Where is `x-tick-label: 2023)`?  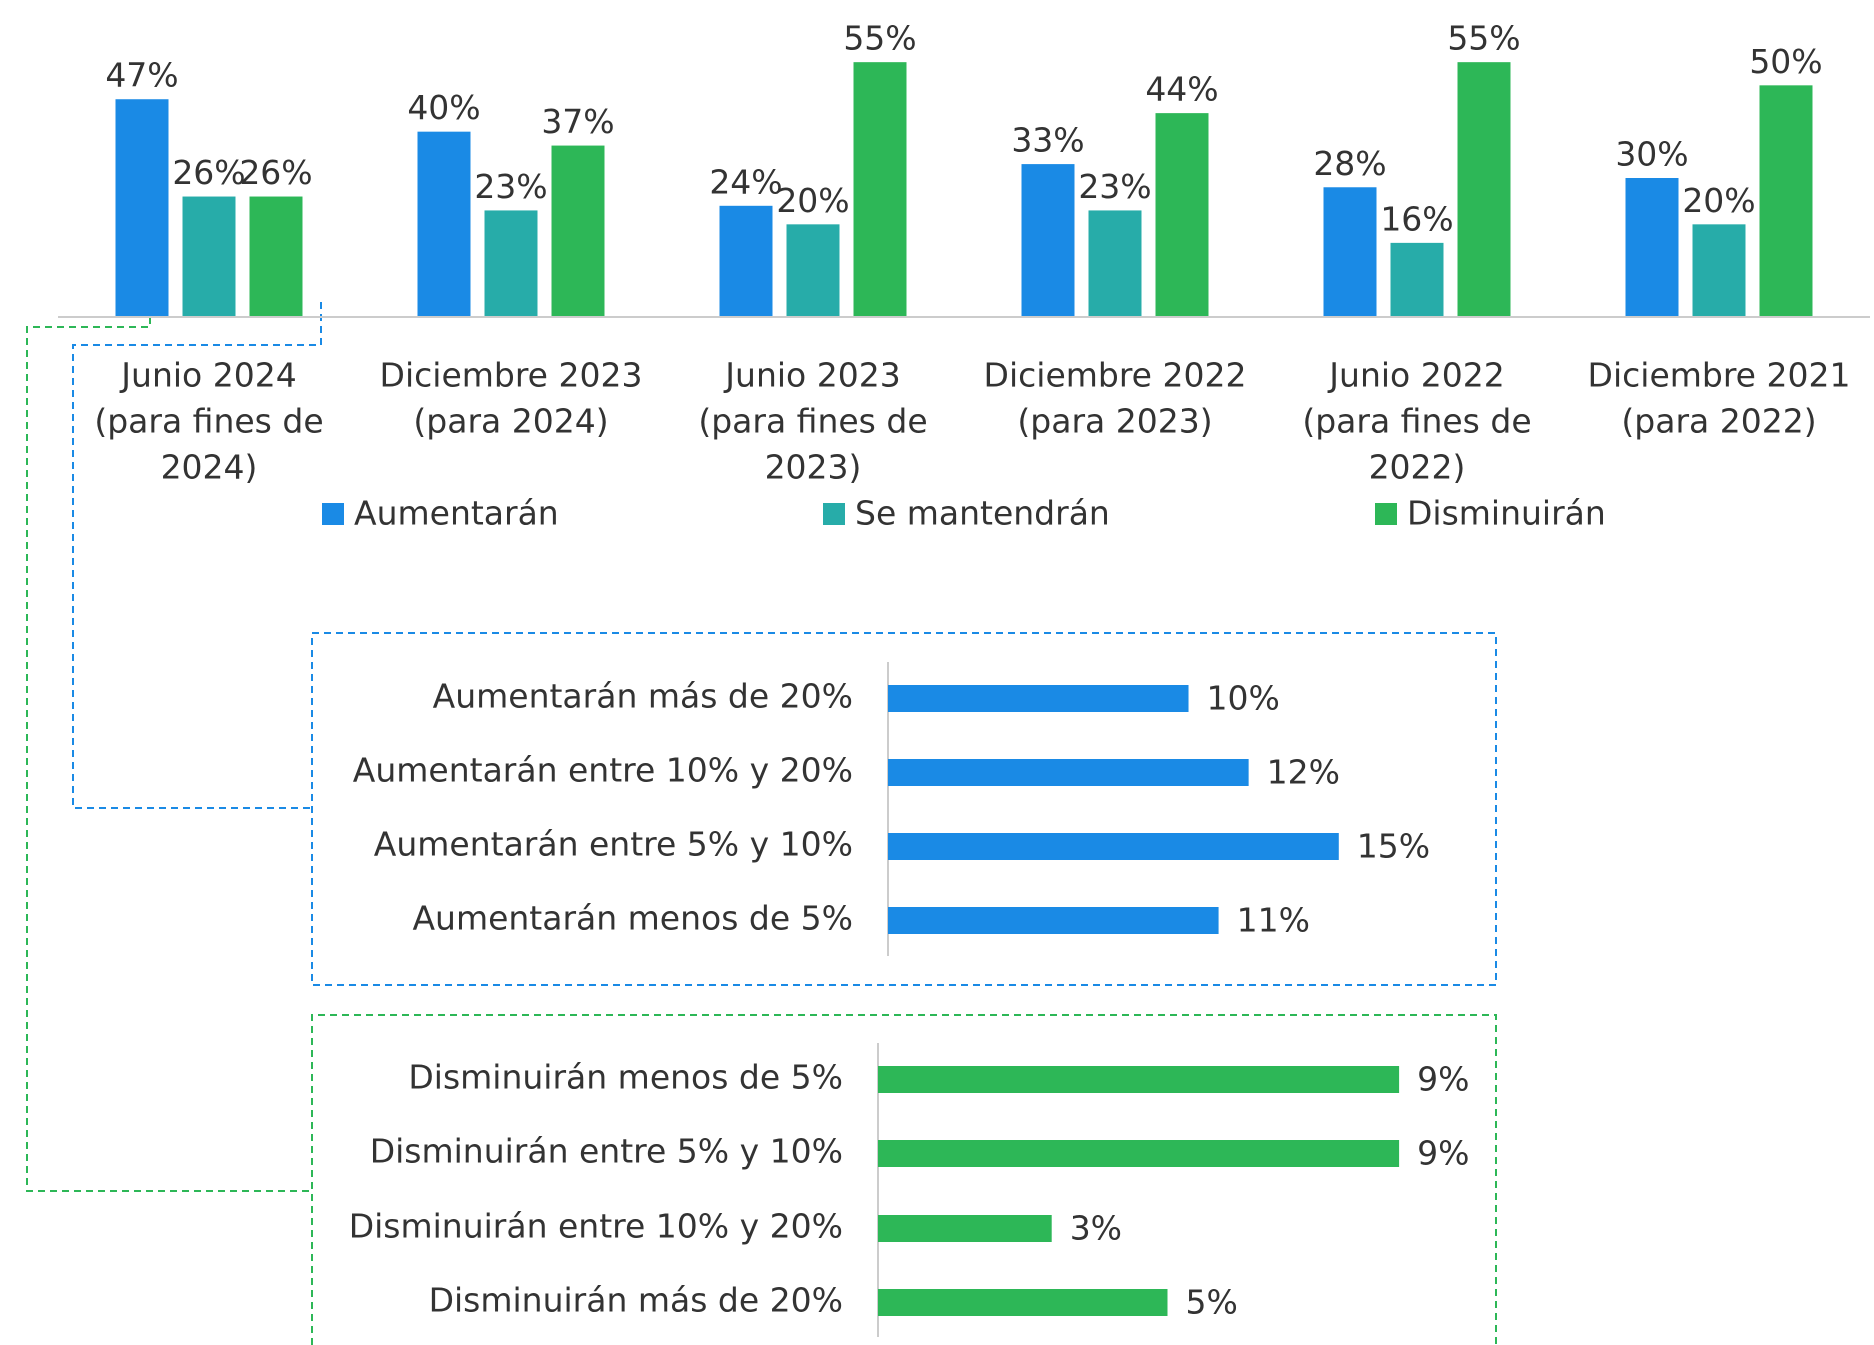 x-tick-label: 2023) is located at coordinates (813, 467).